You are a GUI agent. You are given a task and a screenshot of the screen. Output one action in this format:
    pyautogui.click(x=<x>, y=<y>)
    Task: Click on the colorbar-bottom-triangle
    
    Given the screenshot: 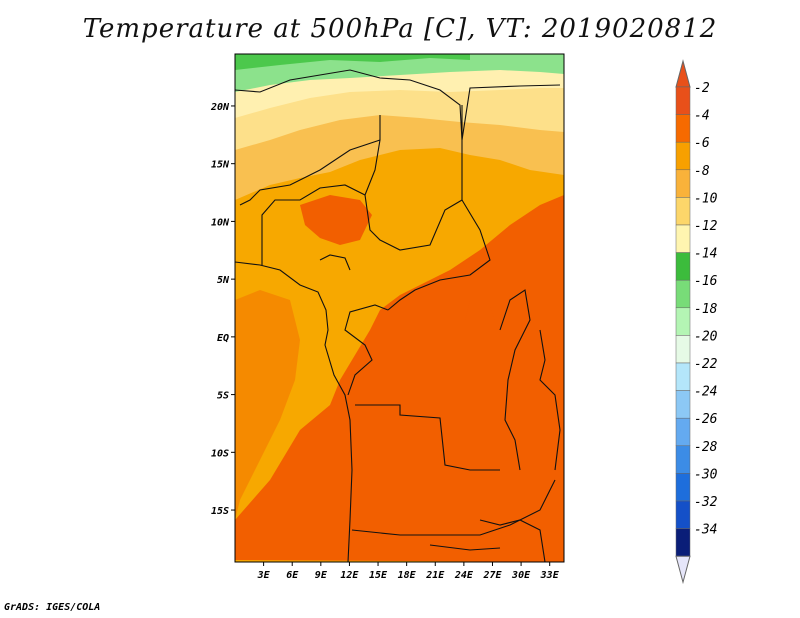 What is the action you would take?
    pyautogui.click(x=683, y=570)
    